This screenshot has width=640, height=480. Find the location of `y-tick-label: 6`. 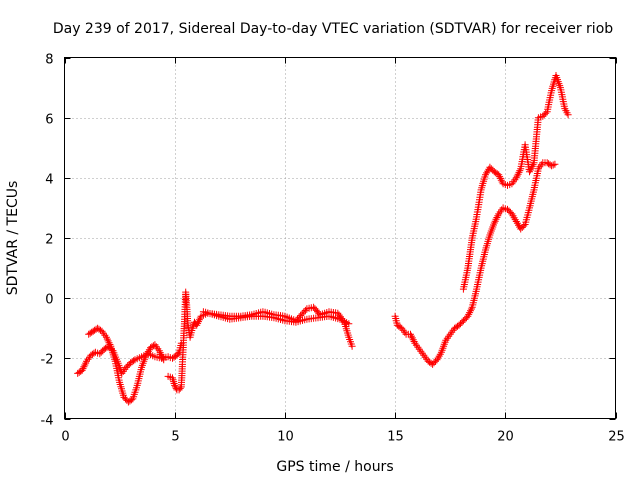

y-tick-label: 6 is located at coordinates (49, 120).